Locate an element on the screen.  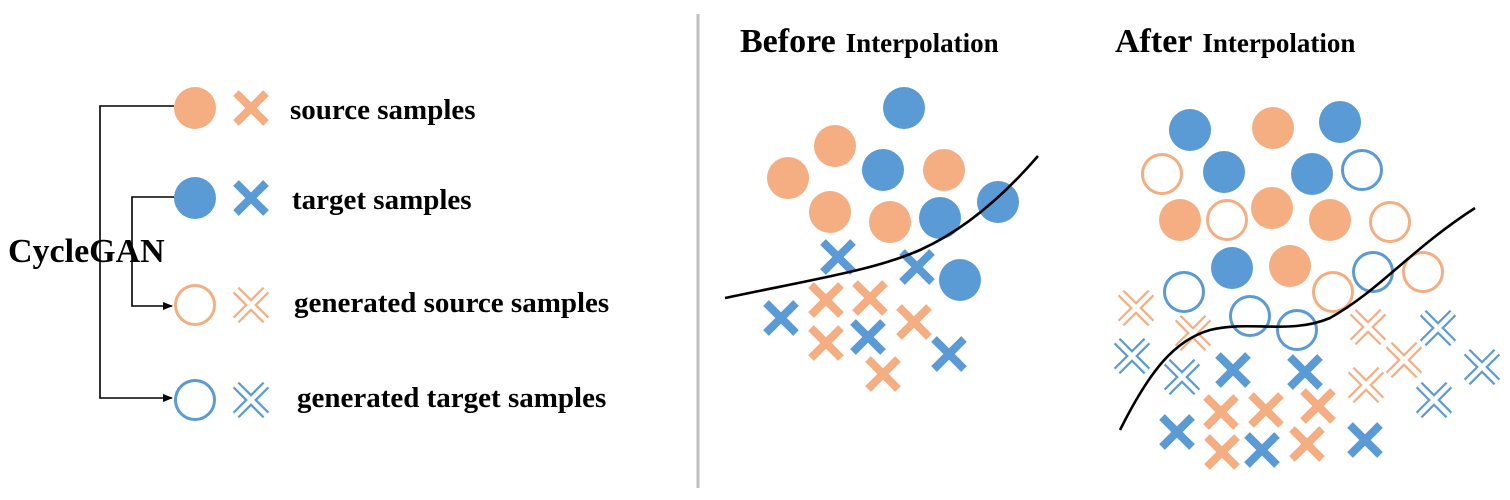
before-title-main: Before is located at coordinates (788, 41).